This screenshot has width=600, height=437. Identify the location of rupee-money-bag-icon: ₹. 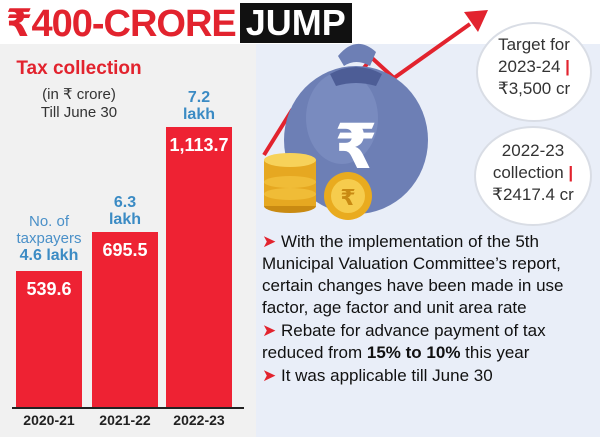
(356, 128).